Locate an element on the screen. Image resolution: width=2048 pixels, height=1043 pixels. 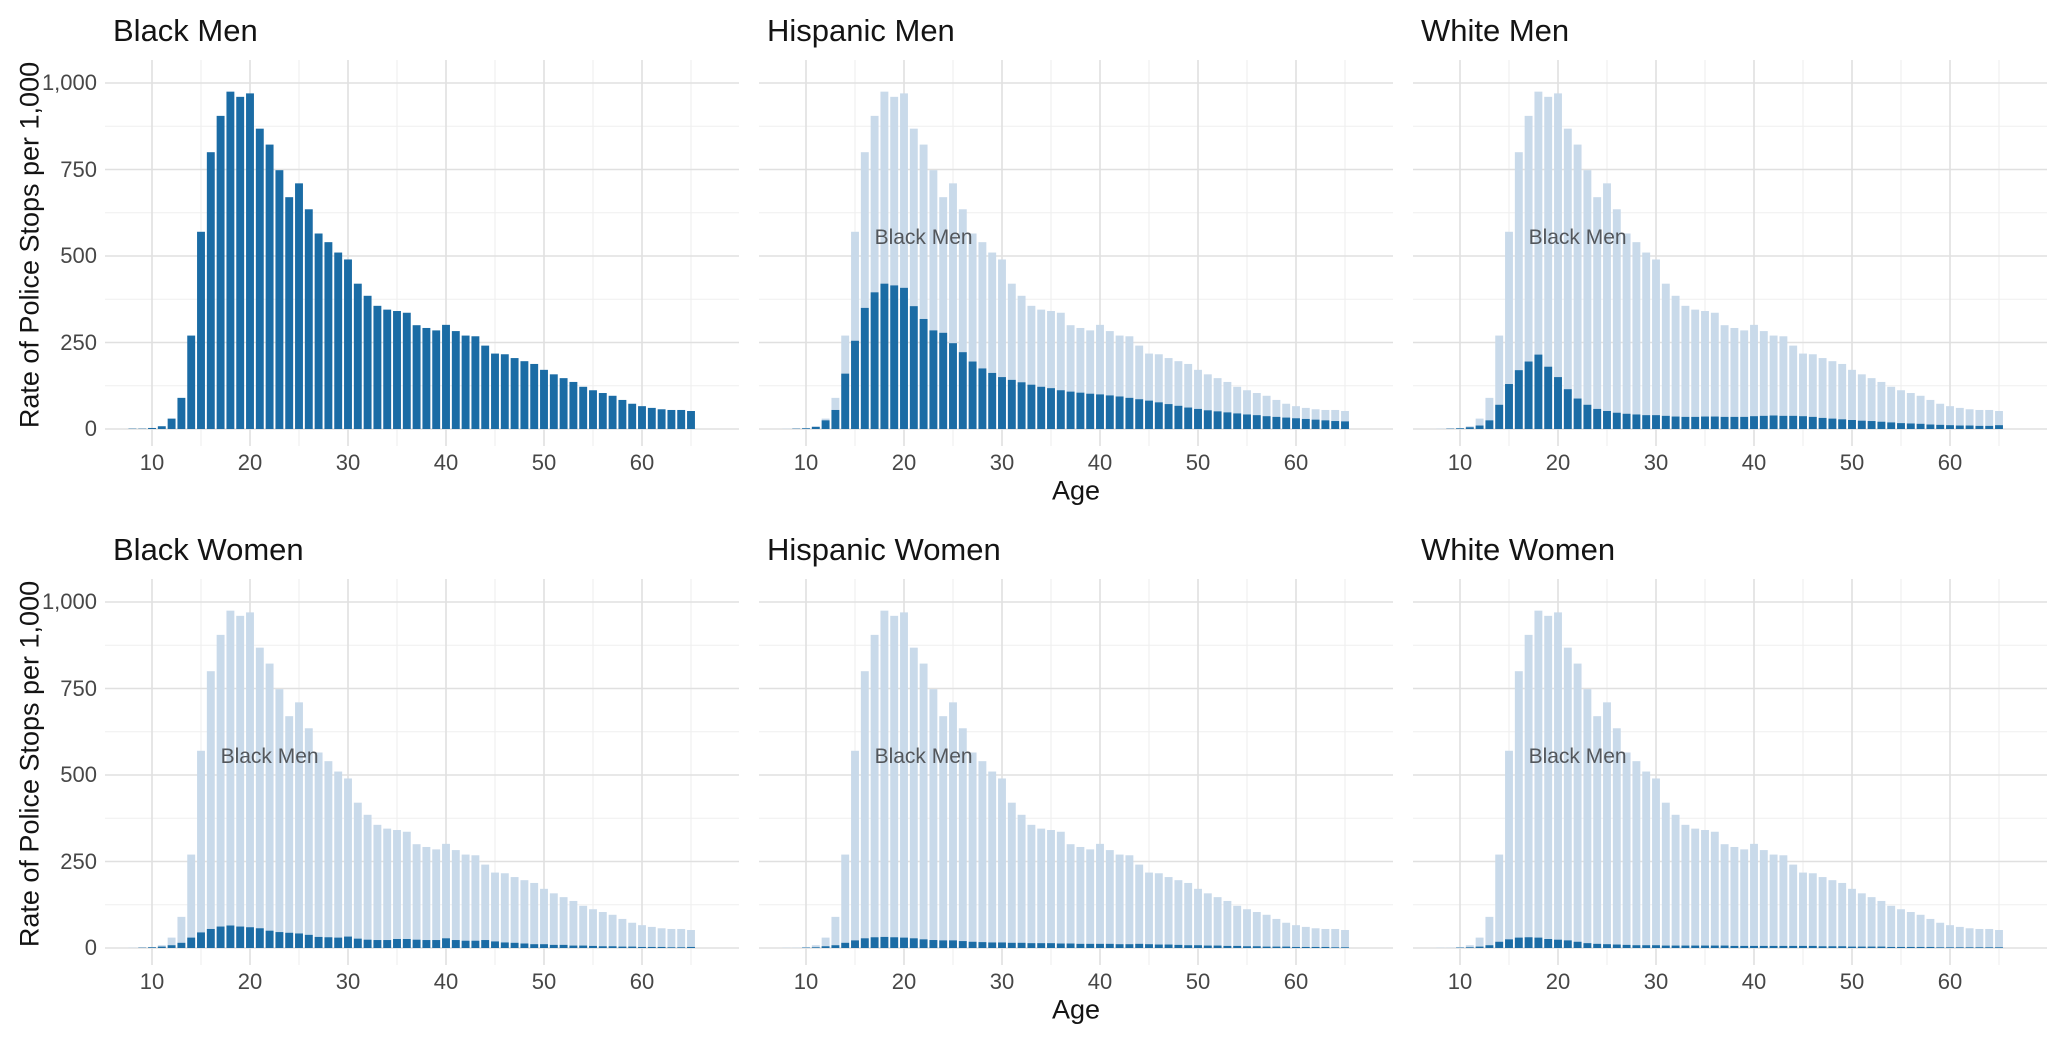
panel-black-women: Black Men is located at coordinates (422, 772).